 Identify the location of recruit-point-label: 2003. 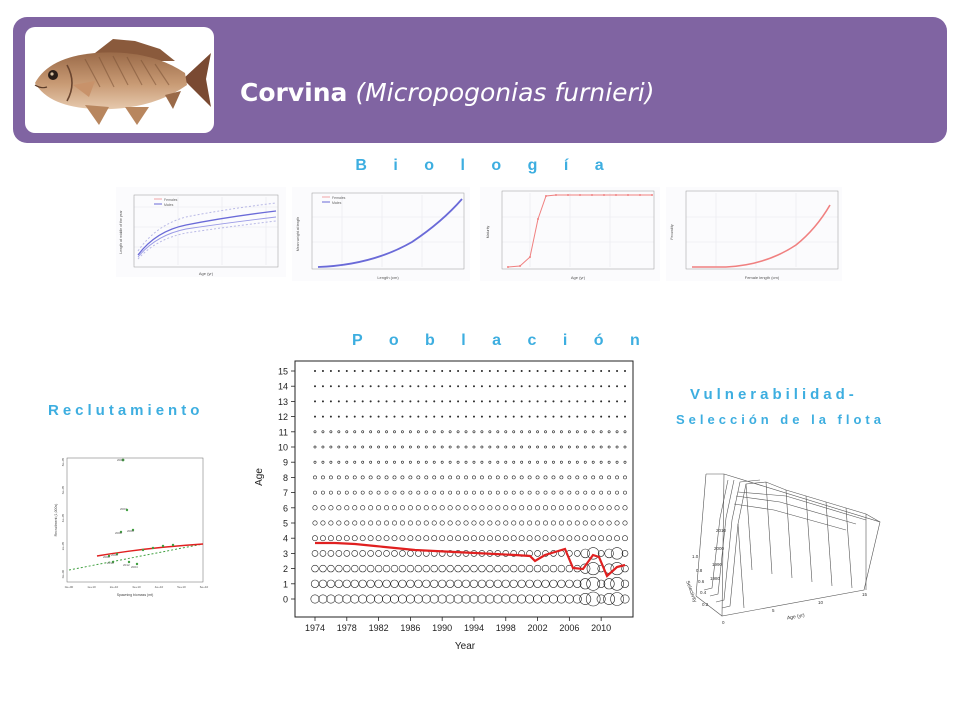
(120, 460).